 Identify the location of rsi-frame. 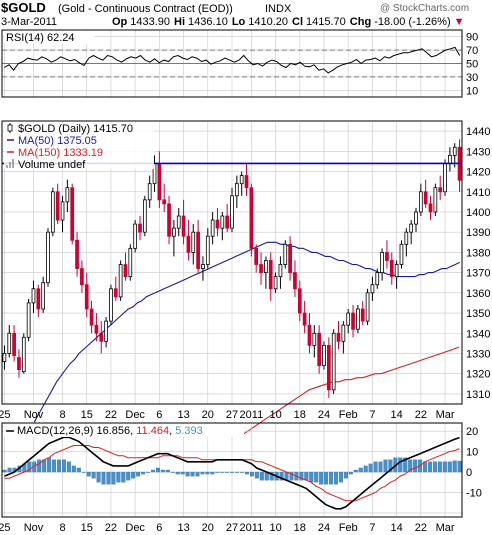
(232, 63).